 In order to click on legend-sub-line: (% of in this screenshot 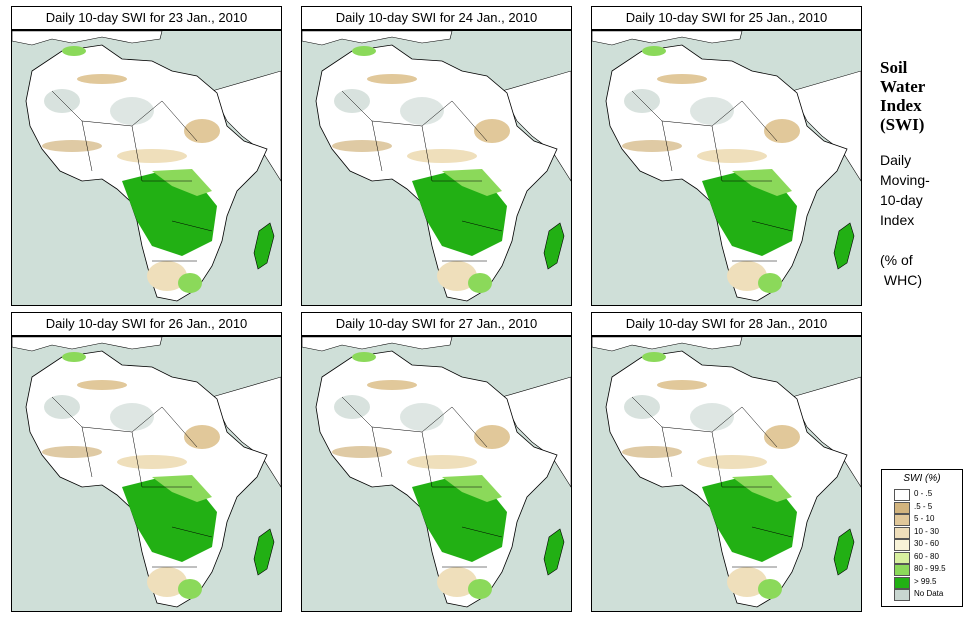, I will do `click(896, 260)`.